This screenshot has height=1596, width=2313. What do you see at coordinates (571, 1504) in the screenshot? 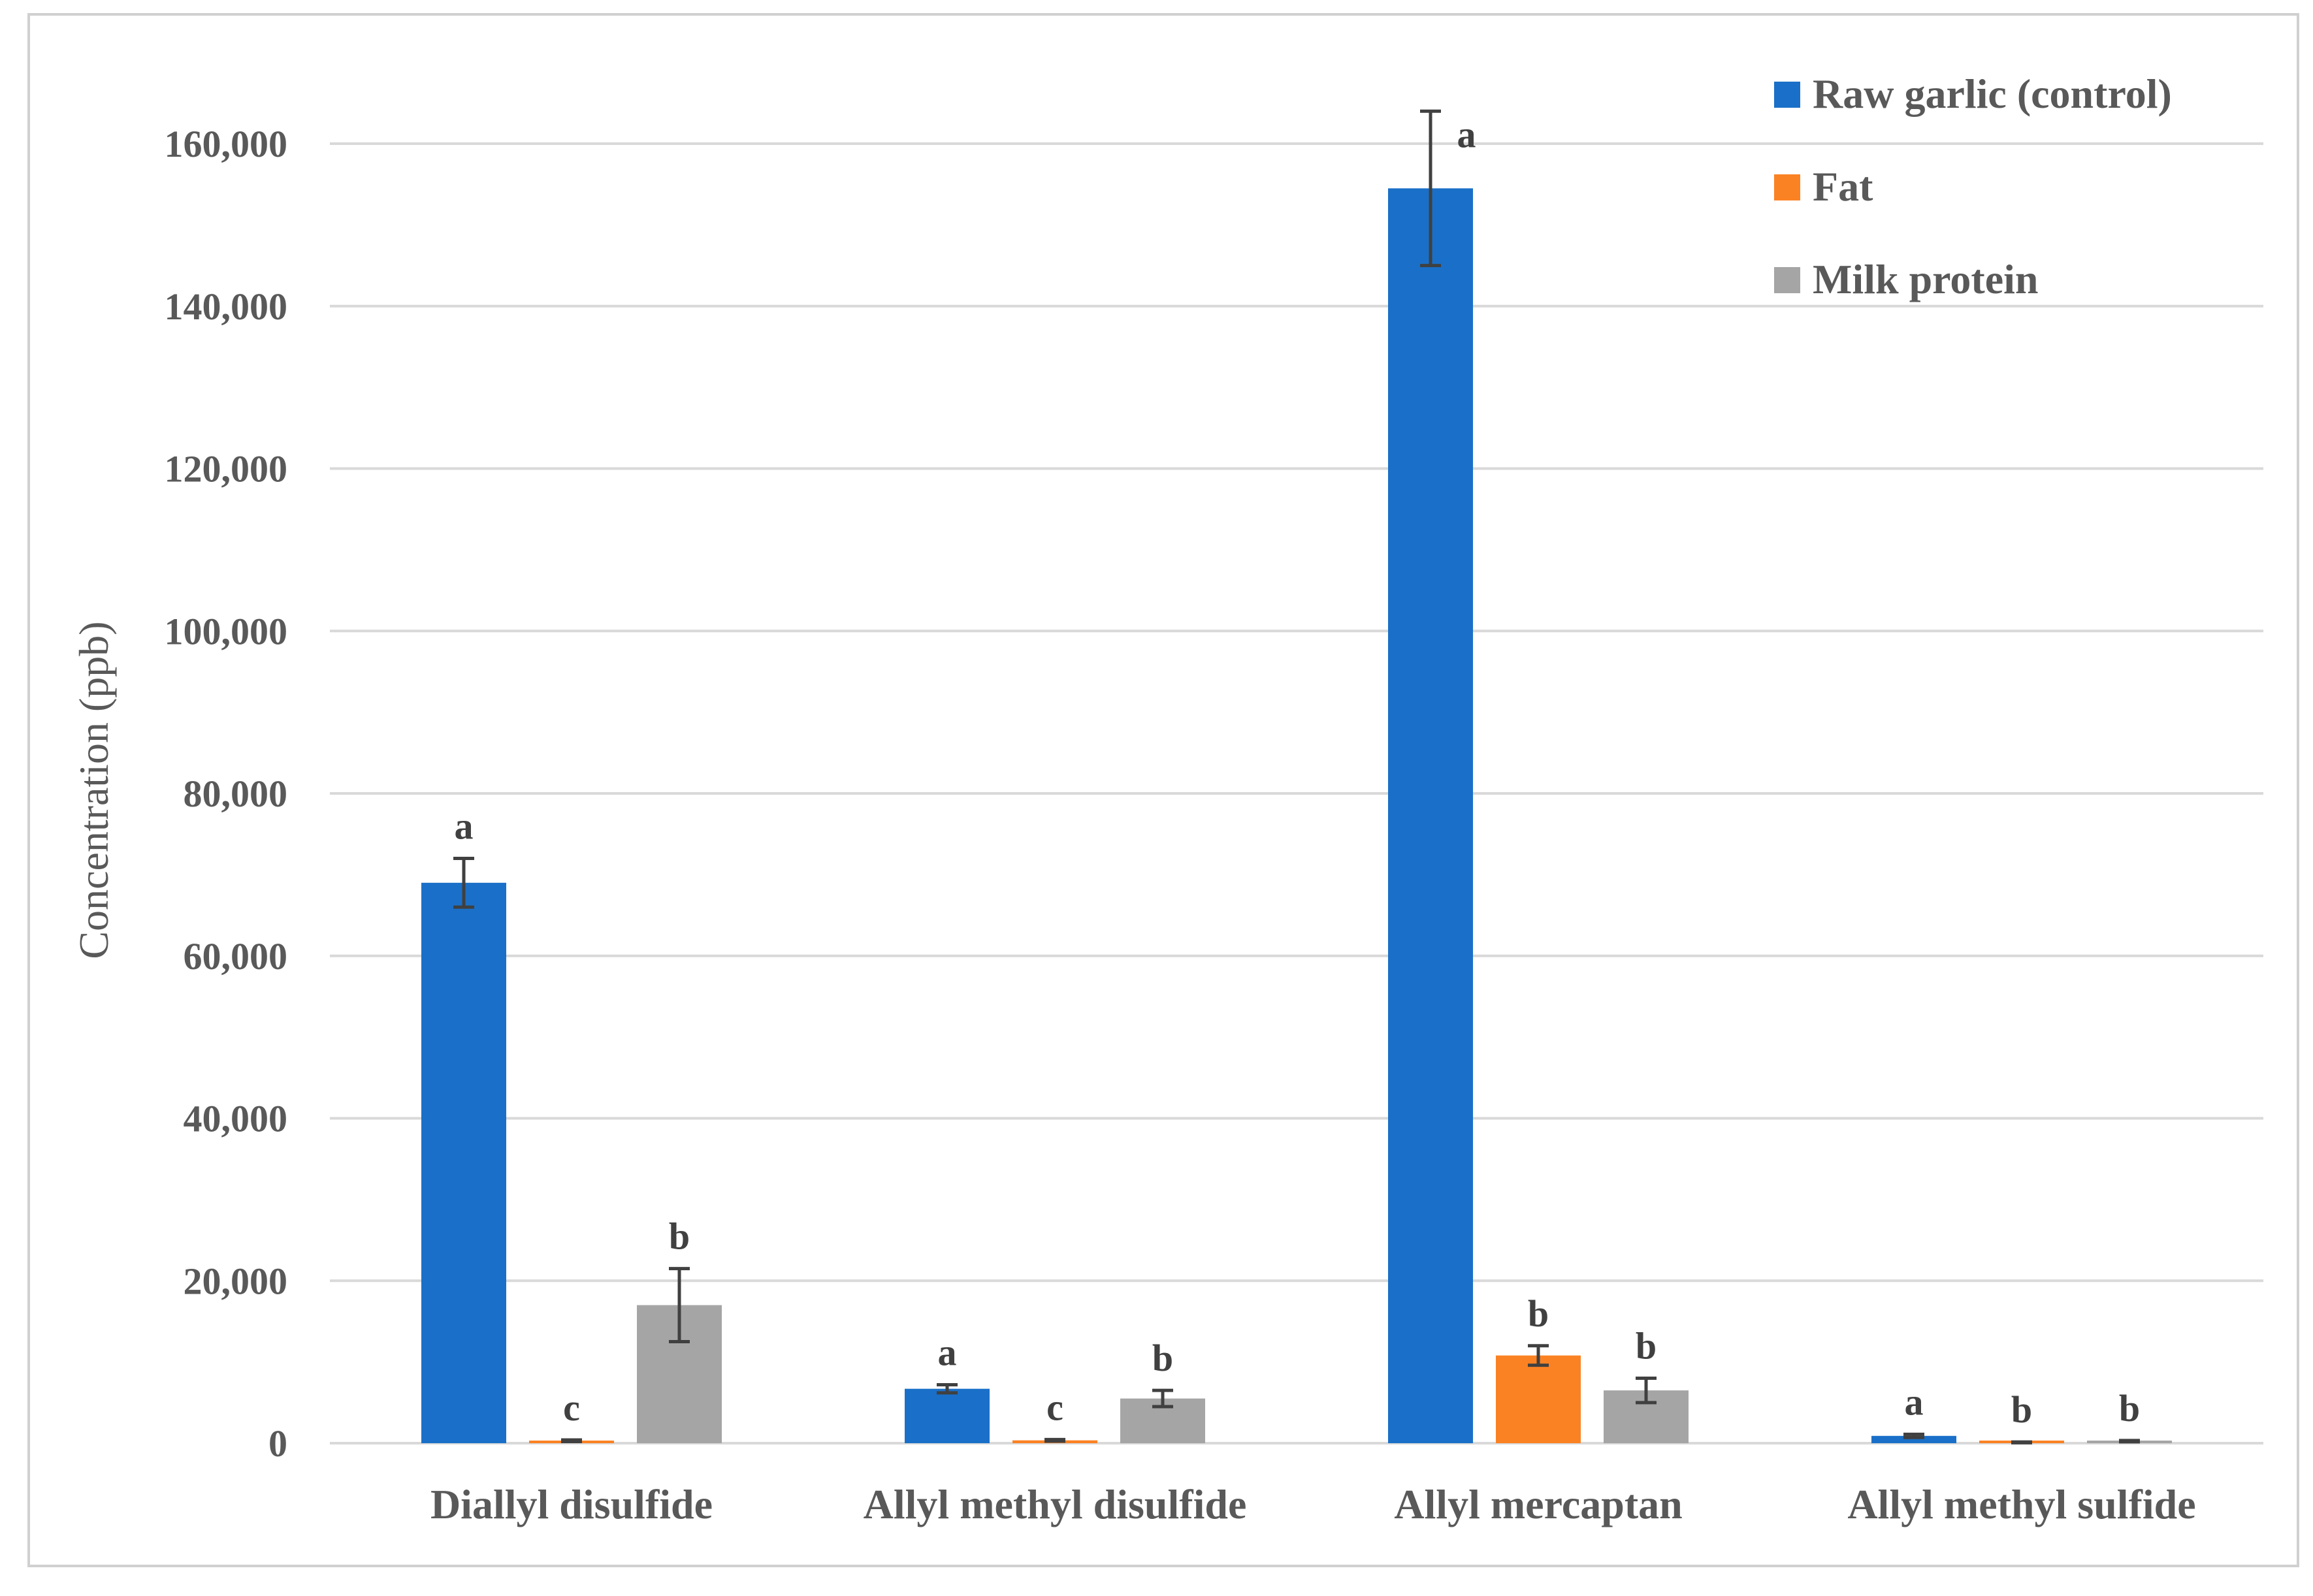
I see `x-category-label: Diallyl disulfide` at bounding box center [571, 1504].